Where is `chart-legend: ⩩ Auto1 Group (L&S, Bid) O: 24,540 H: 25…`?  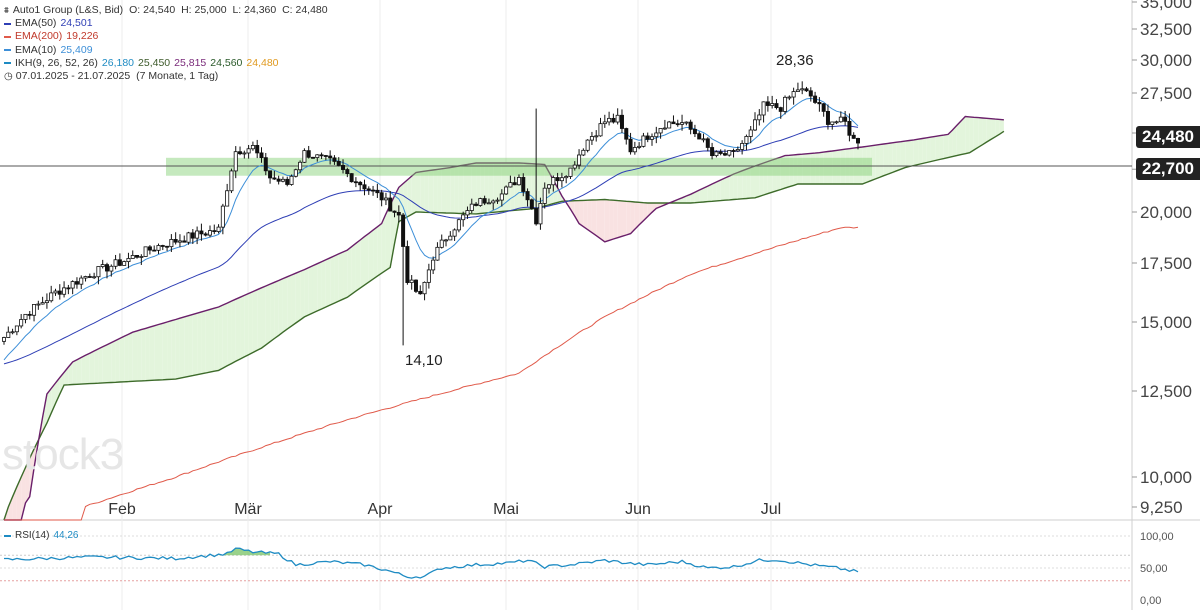 chart-legend: ⩩ Auto1 Group (L&S, Bid) O: 24,540 H: 25… is located at coordinates (166, 43).